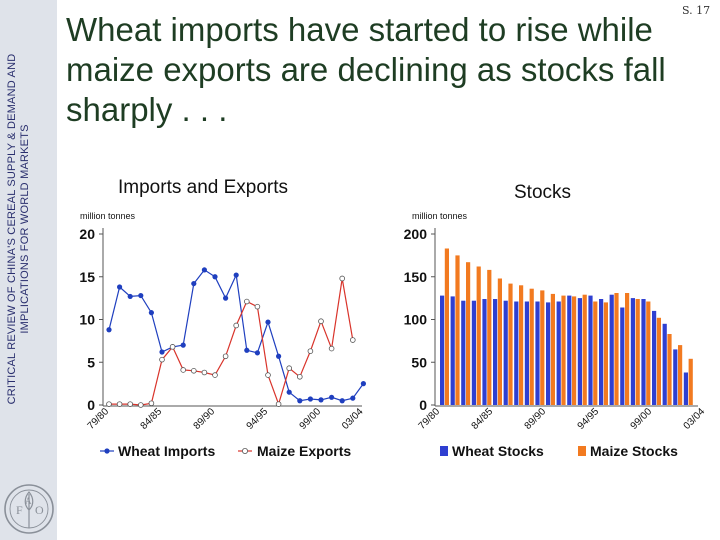  Describe the element at coordinates (87, 234) in the screenshot. I see `imports-exports-y-tick-label: 20` at that location.